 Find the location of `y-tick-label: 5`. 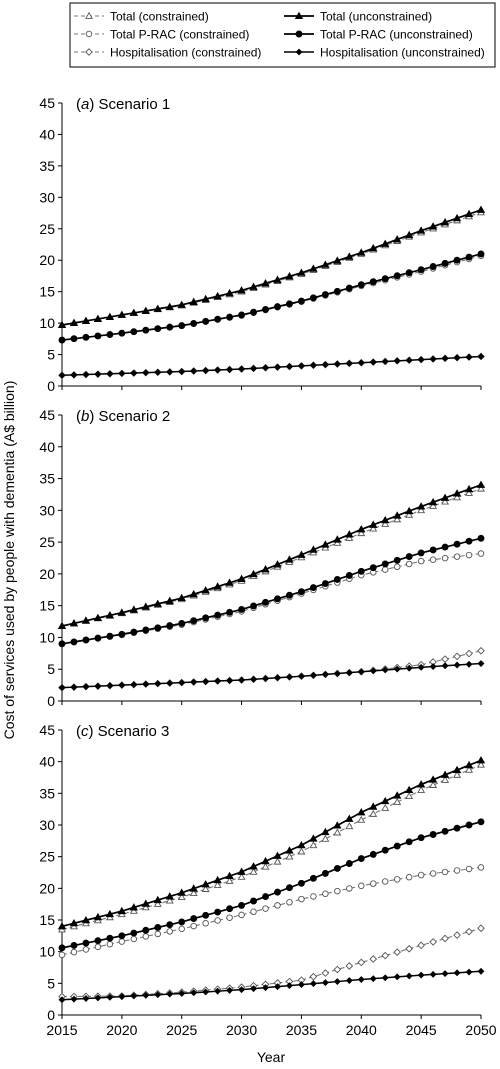

y-tick-label: 5 is located at coordinates (51, 669).